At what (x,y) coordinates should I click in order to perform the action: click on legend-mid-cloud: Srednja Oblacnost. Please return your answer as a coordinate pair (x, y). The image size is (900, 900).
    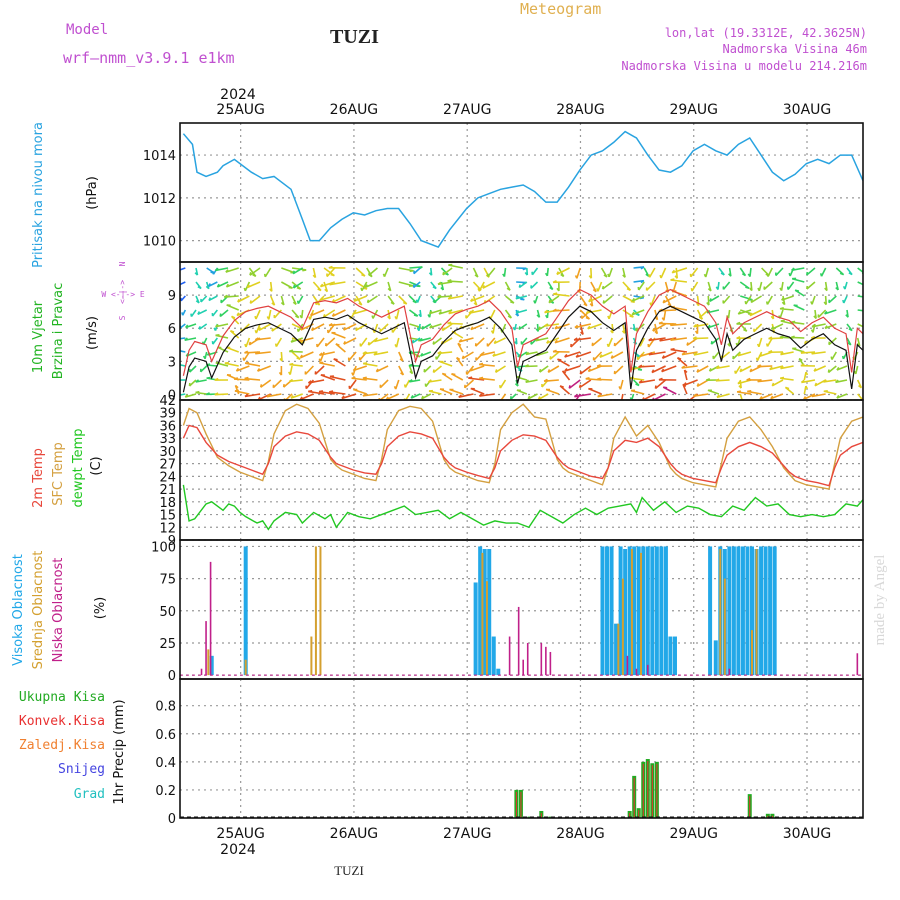
    Looking at the image, I should click on (38, 610).